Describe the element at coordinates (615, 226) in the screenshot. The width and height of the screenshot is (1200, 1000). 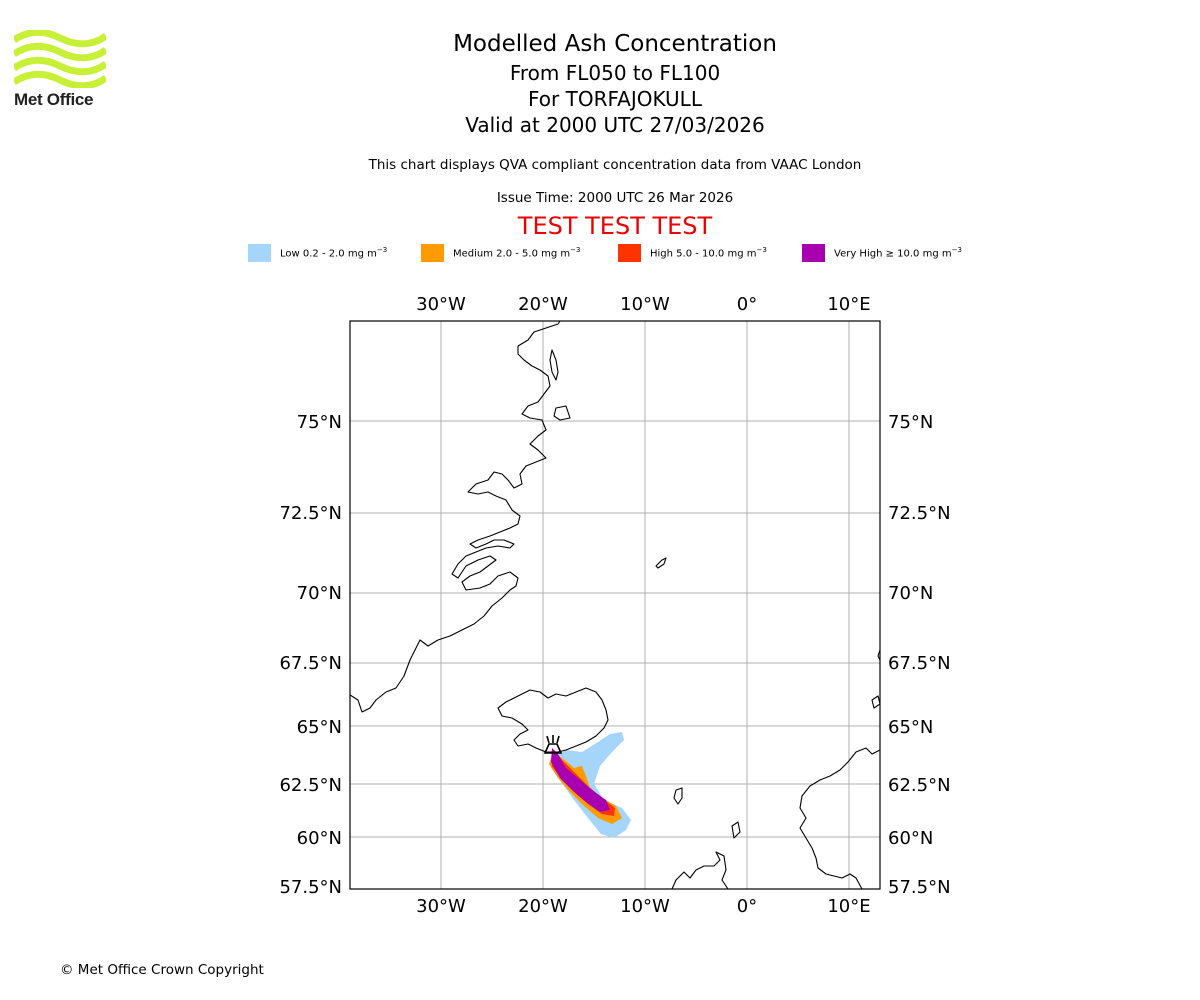
I see `test-banner: TEST TEST TEST` at that location.